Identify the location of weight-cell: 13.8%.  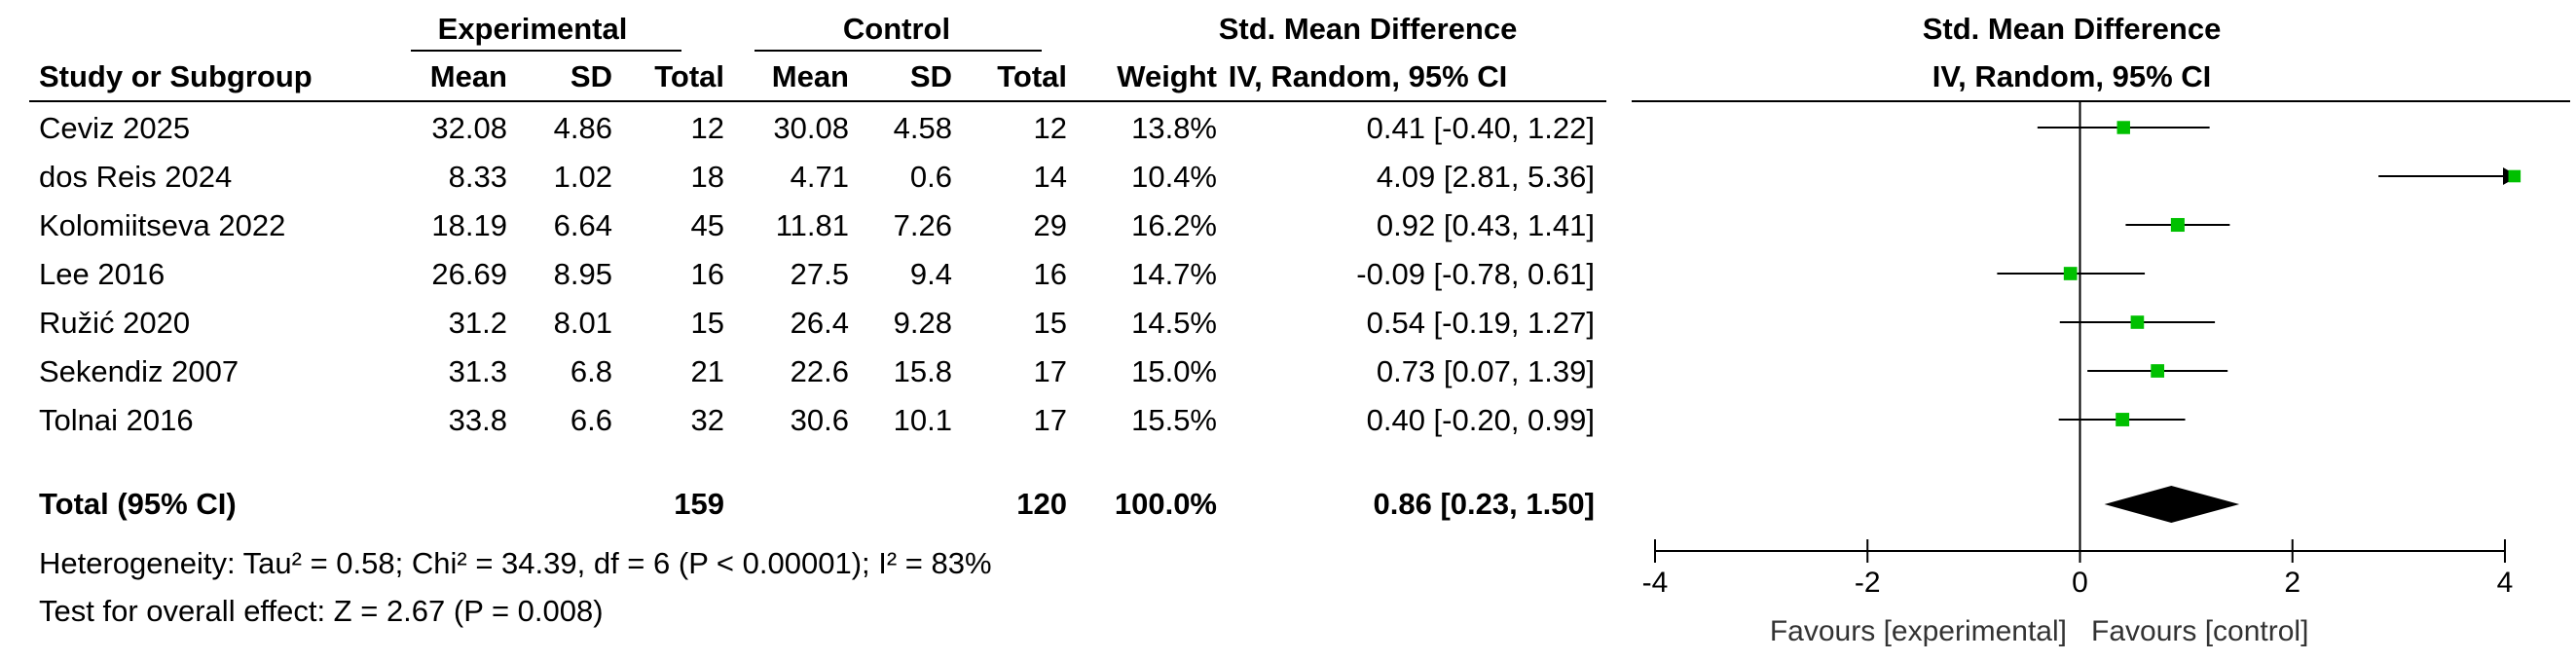
(1174, 128).